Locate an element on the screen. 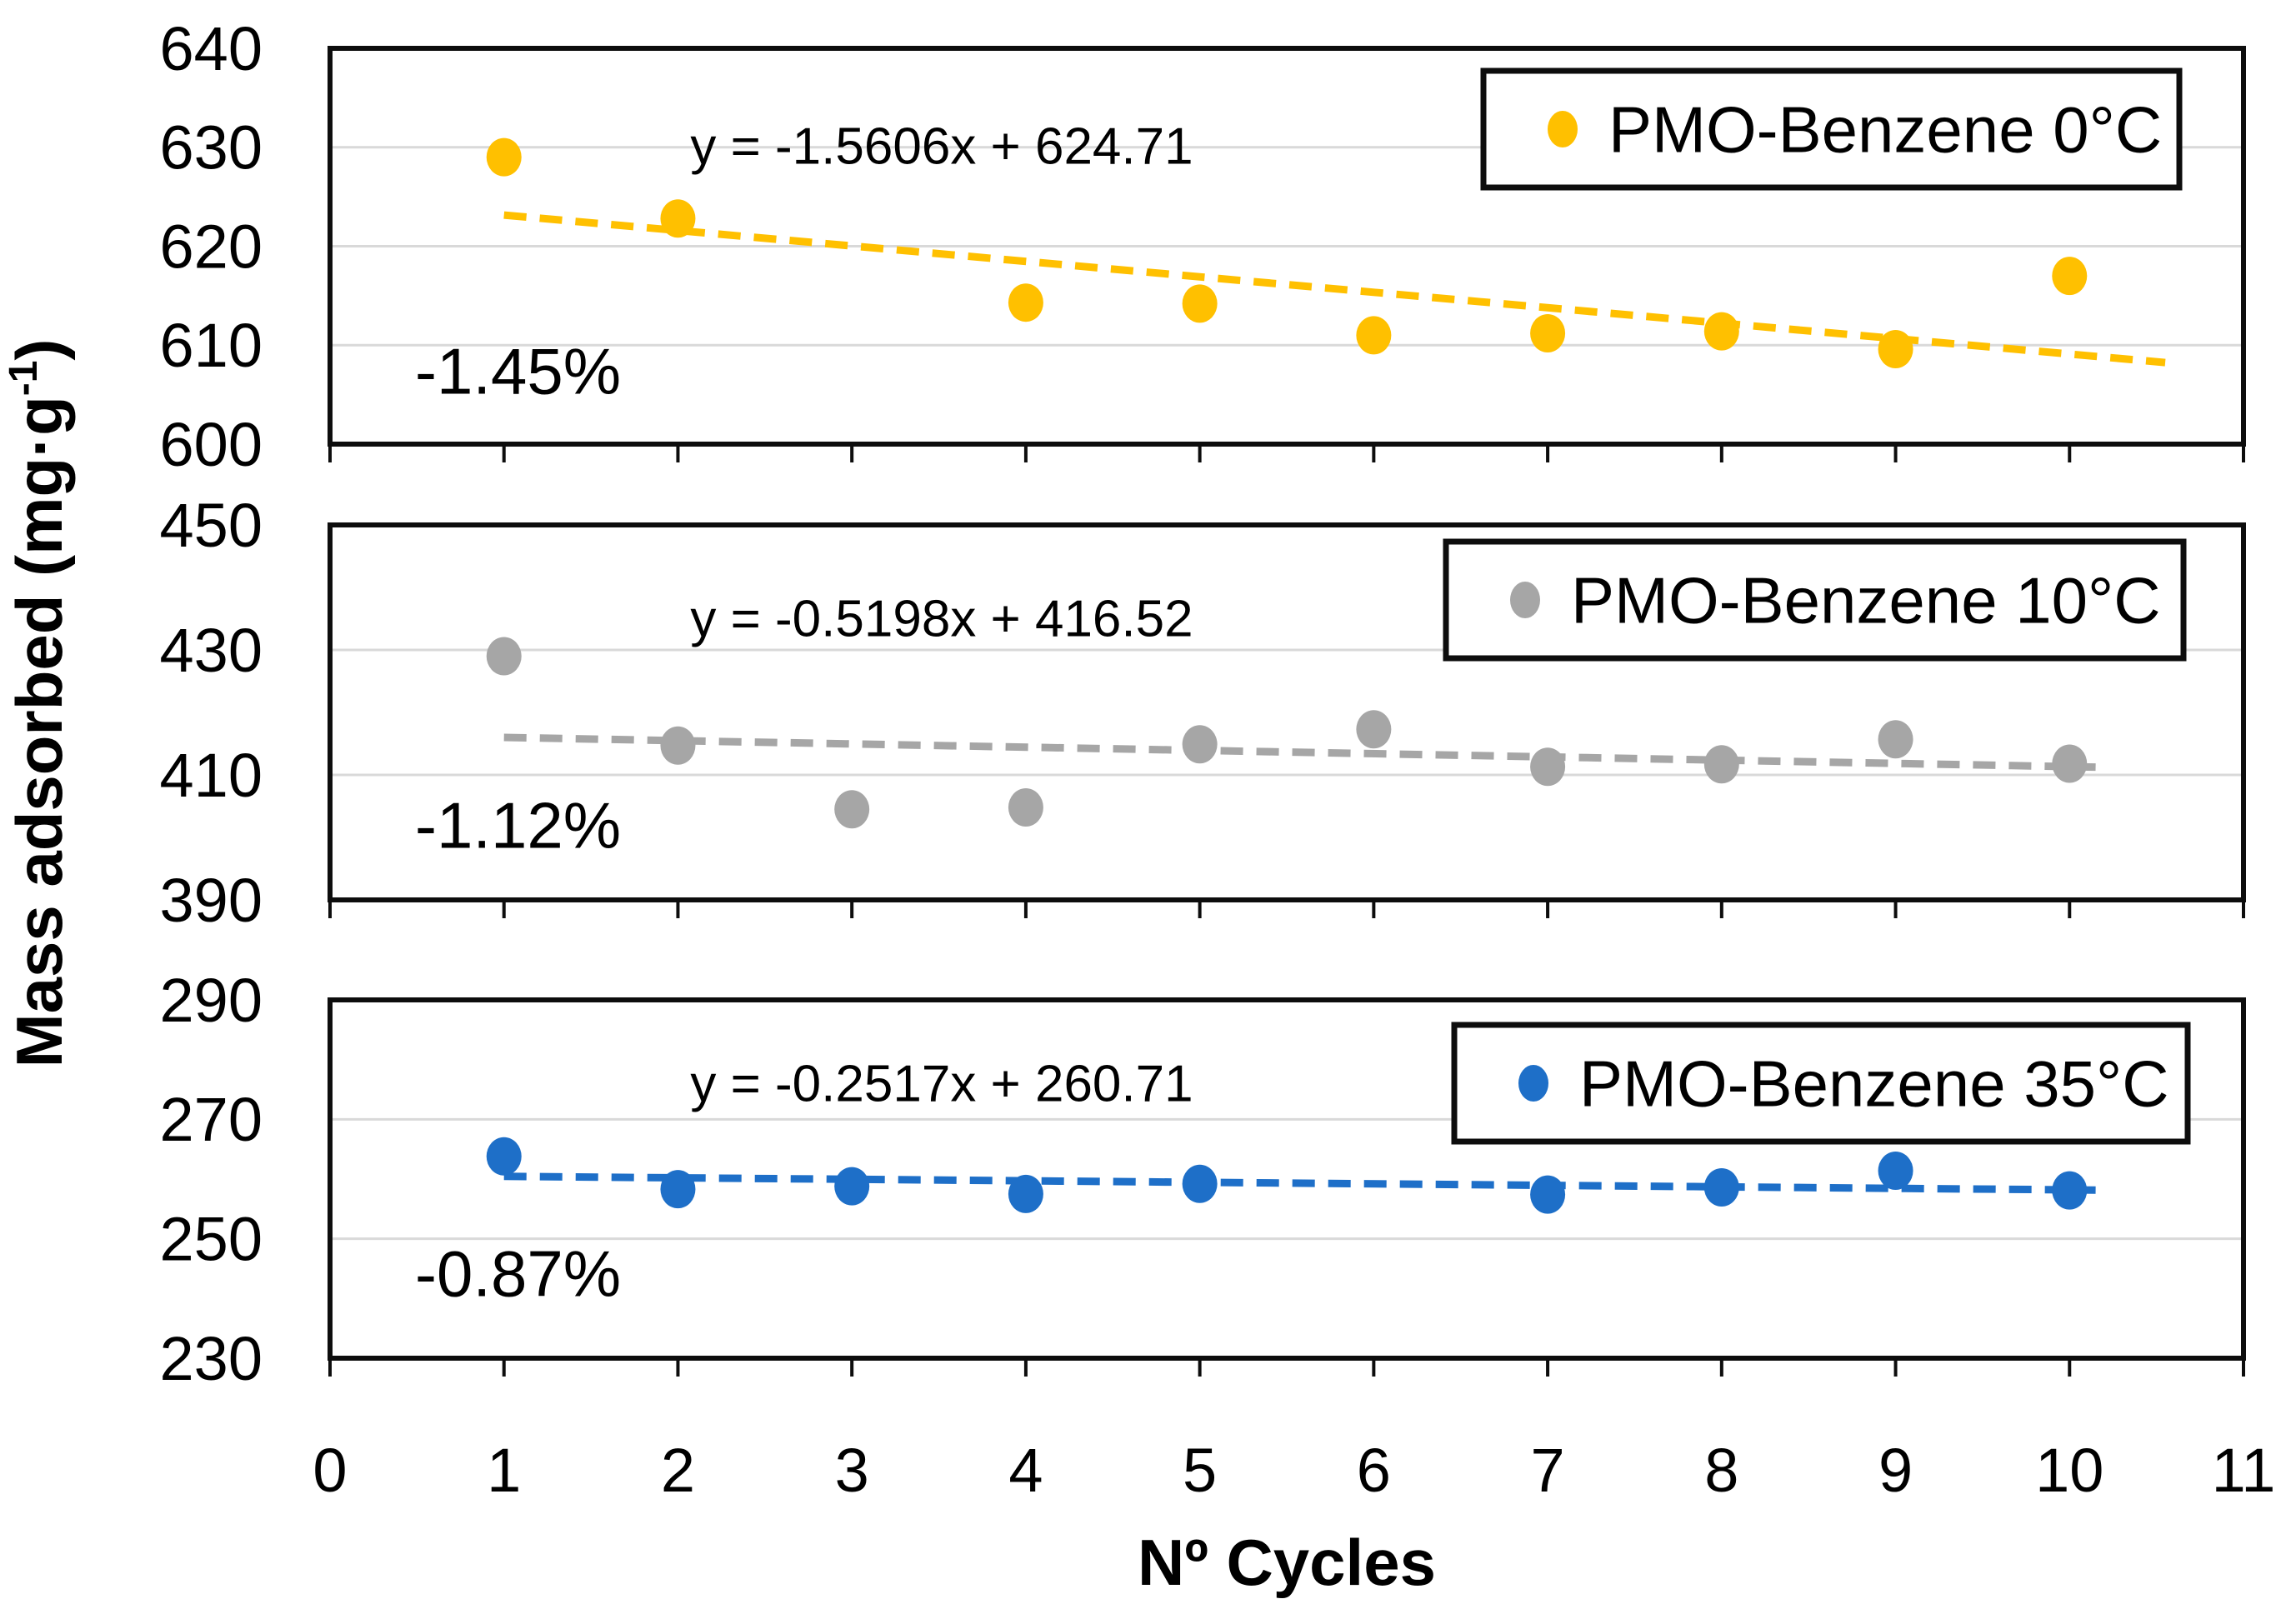  y-axis: Mass adsorbed (mg·g-1) is located at coordinates (39, 704).